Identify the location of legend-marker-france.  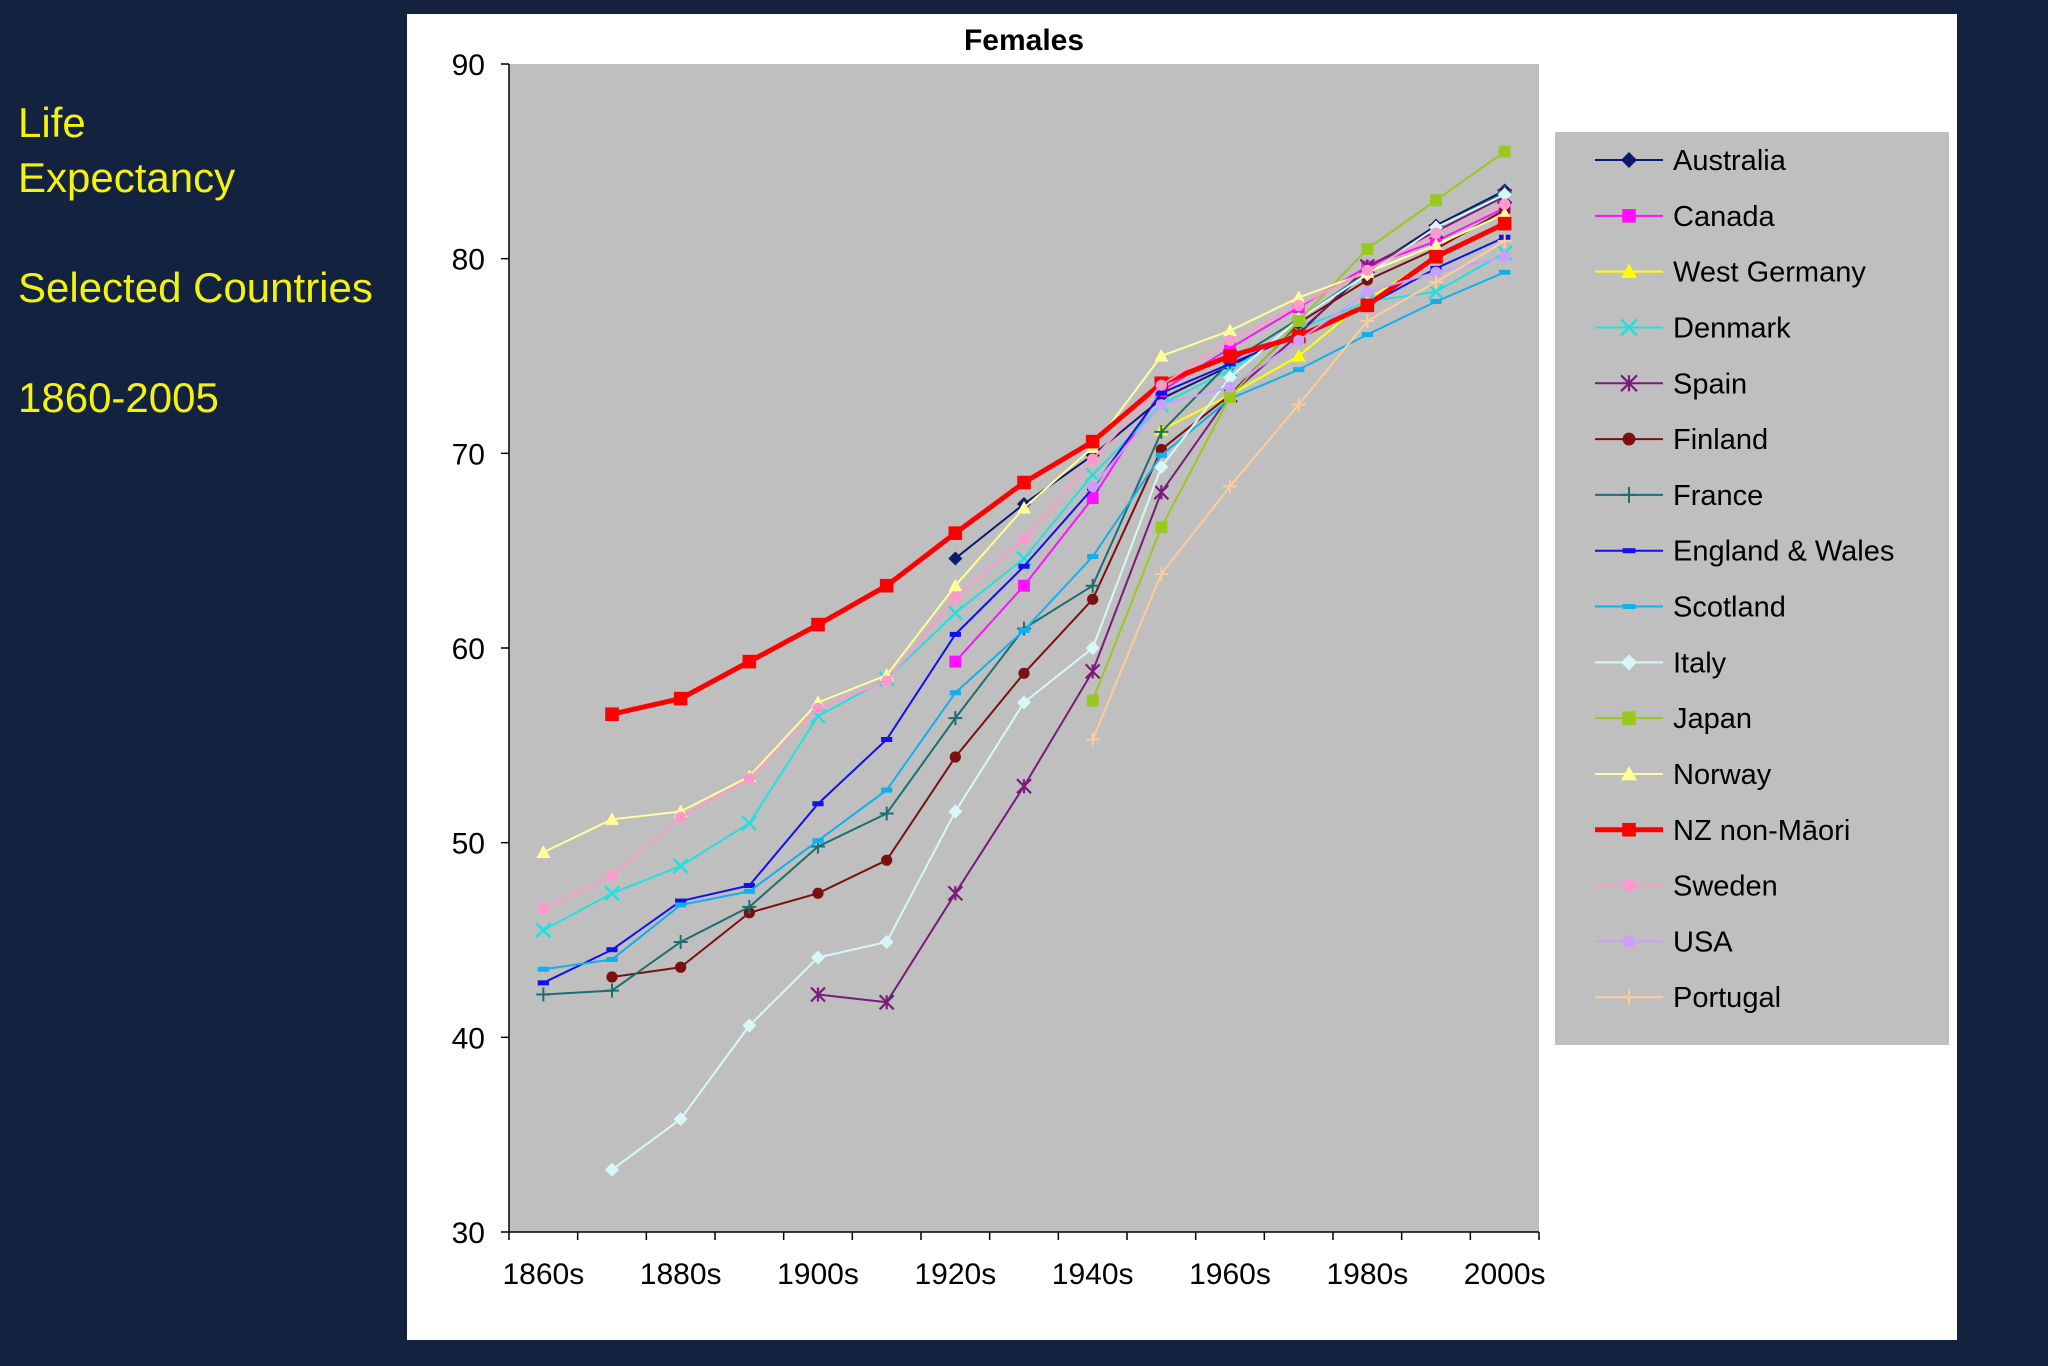
(1629, 494).